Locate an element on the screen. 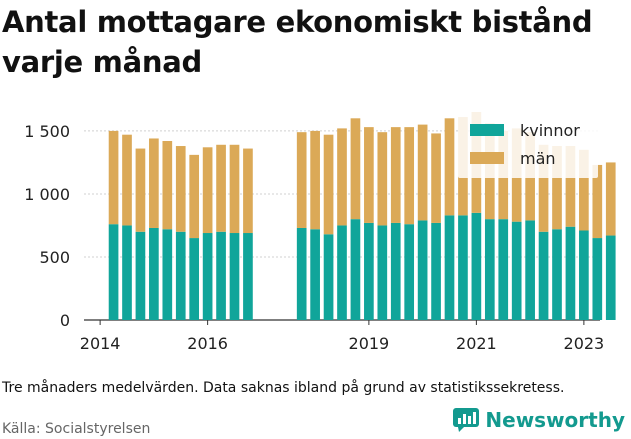 This screenshot has width=631, height=439. bar-män-14 is located at coordinates (342, 177).